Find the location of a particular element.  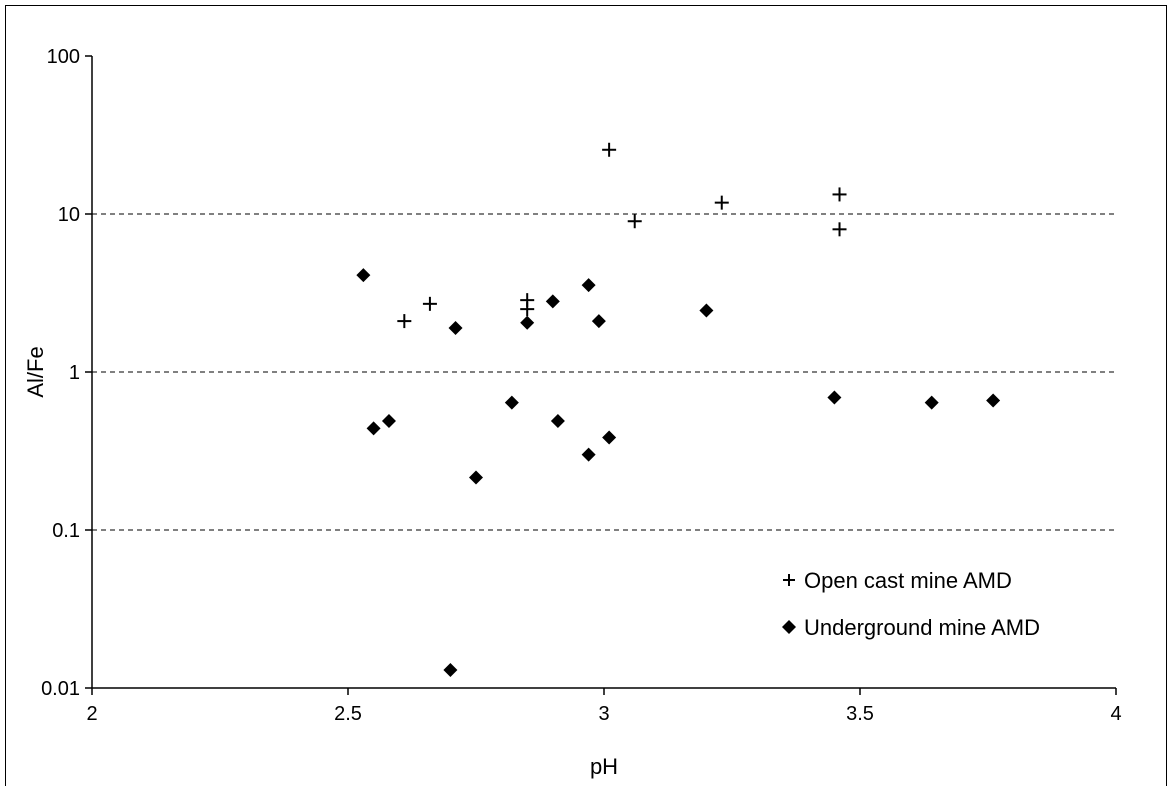

legend-plus-marker is located at coordinates (789, 580).